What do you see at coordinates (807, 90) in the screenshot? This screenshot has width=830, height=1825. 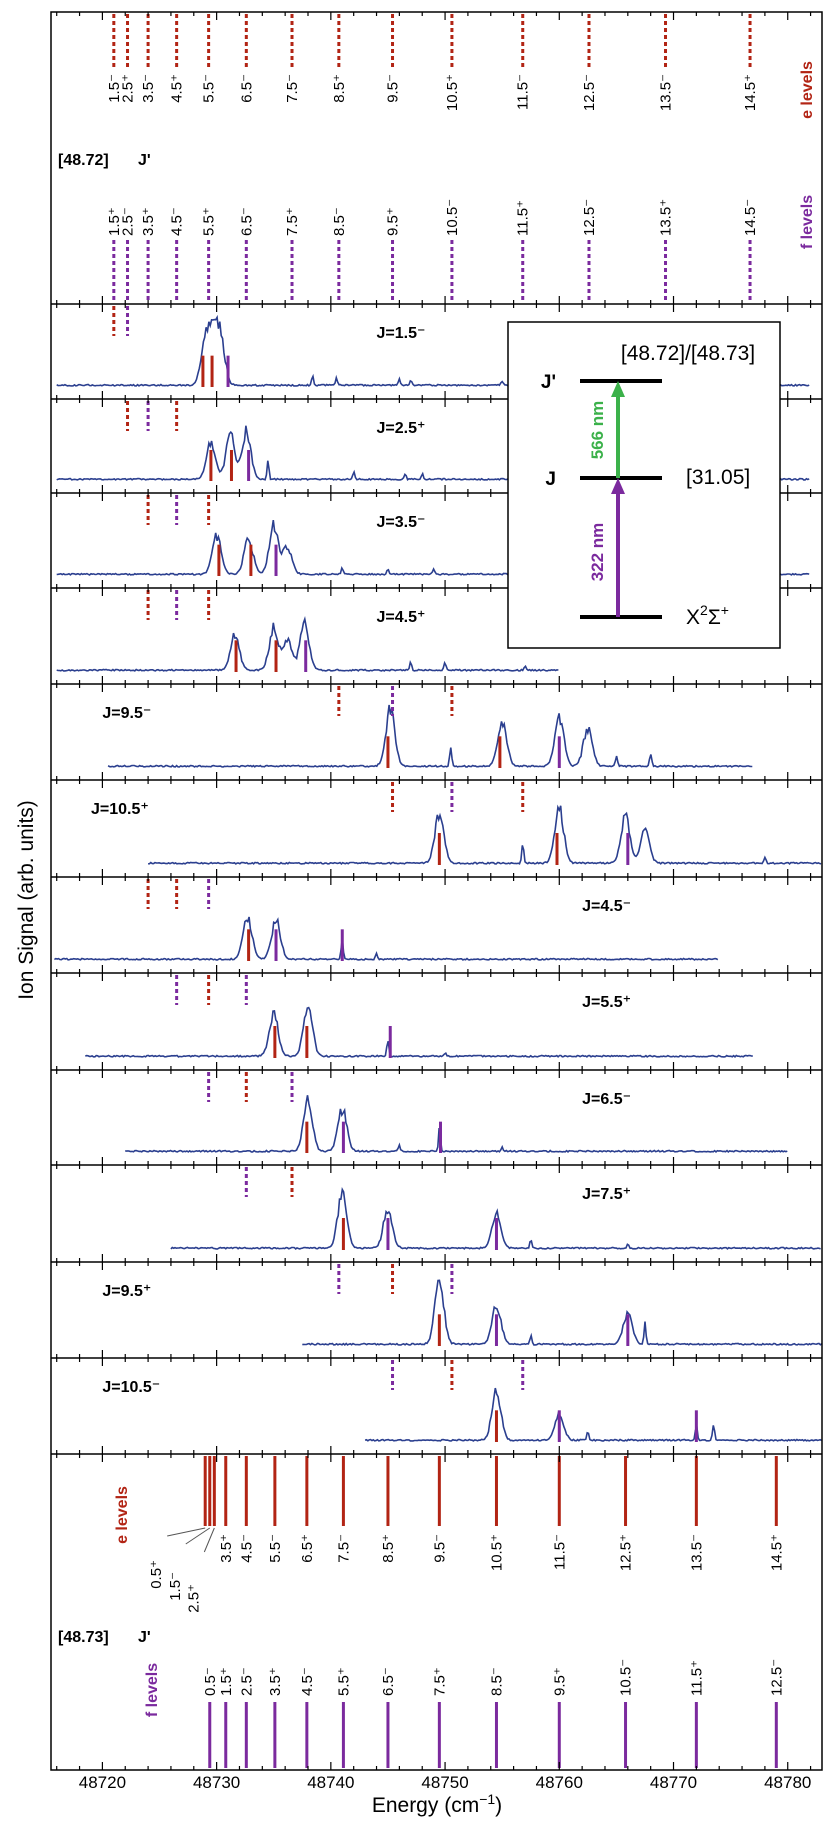 I see `top-e-levels-title: e levels` at bounding box center [807, 90].